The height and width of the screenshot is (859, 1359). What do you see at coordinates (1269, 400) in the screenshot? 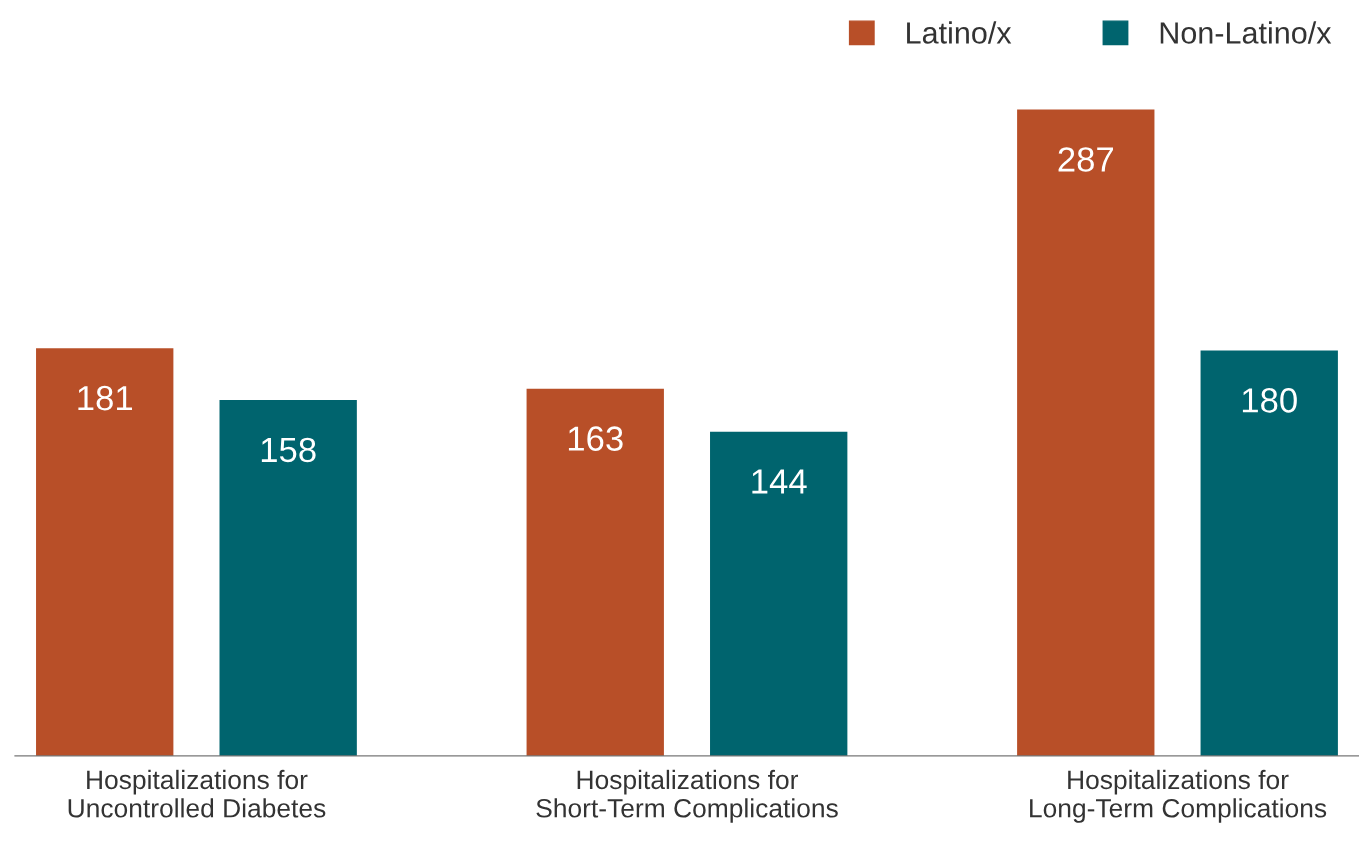
I see `data-label: 180` at bounding box center [1269, 400].